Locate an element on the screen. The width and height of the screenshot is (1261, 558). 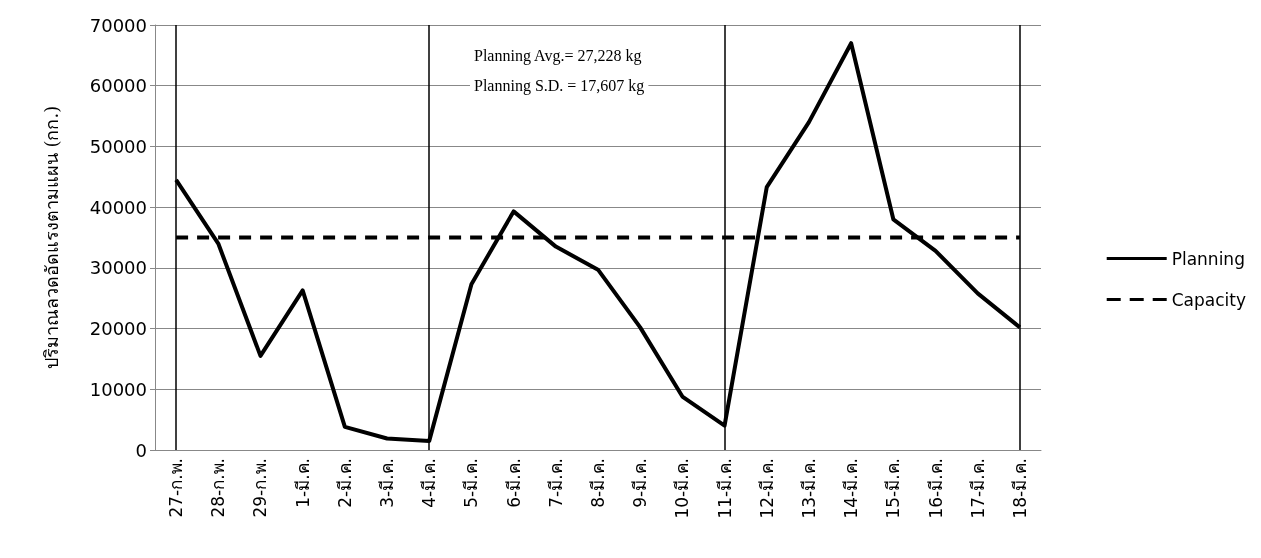
x-tick-label: 8-มี.ค. is located at coordinates (598, 483).